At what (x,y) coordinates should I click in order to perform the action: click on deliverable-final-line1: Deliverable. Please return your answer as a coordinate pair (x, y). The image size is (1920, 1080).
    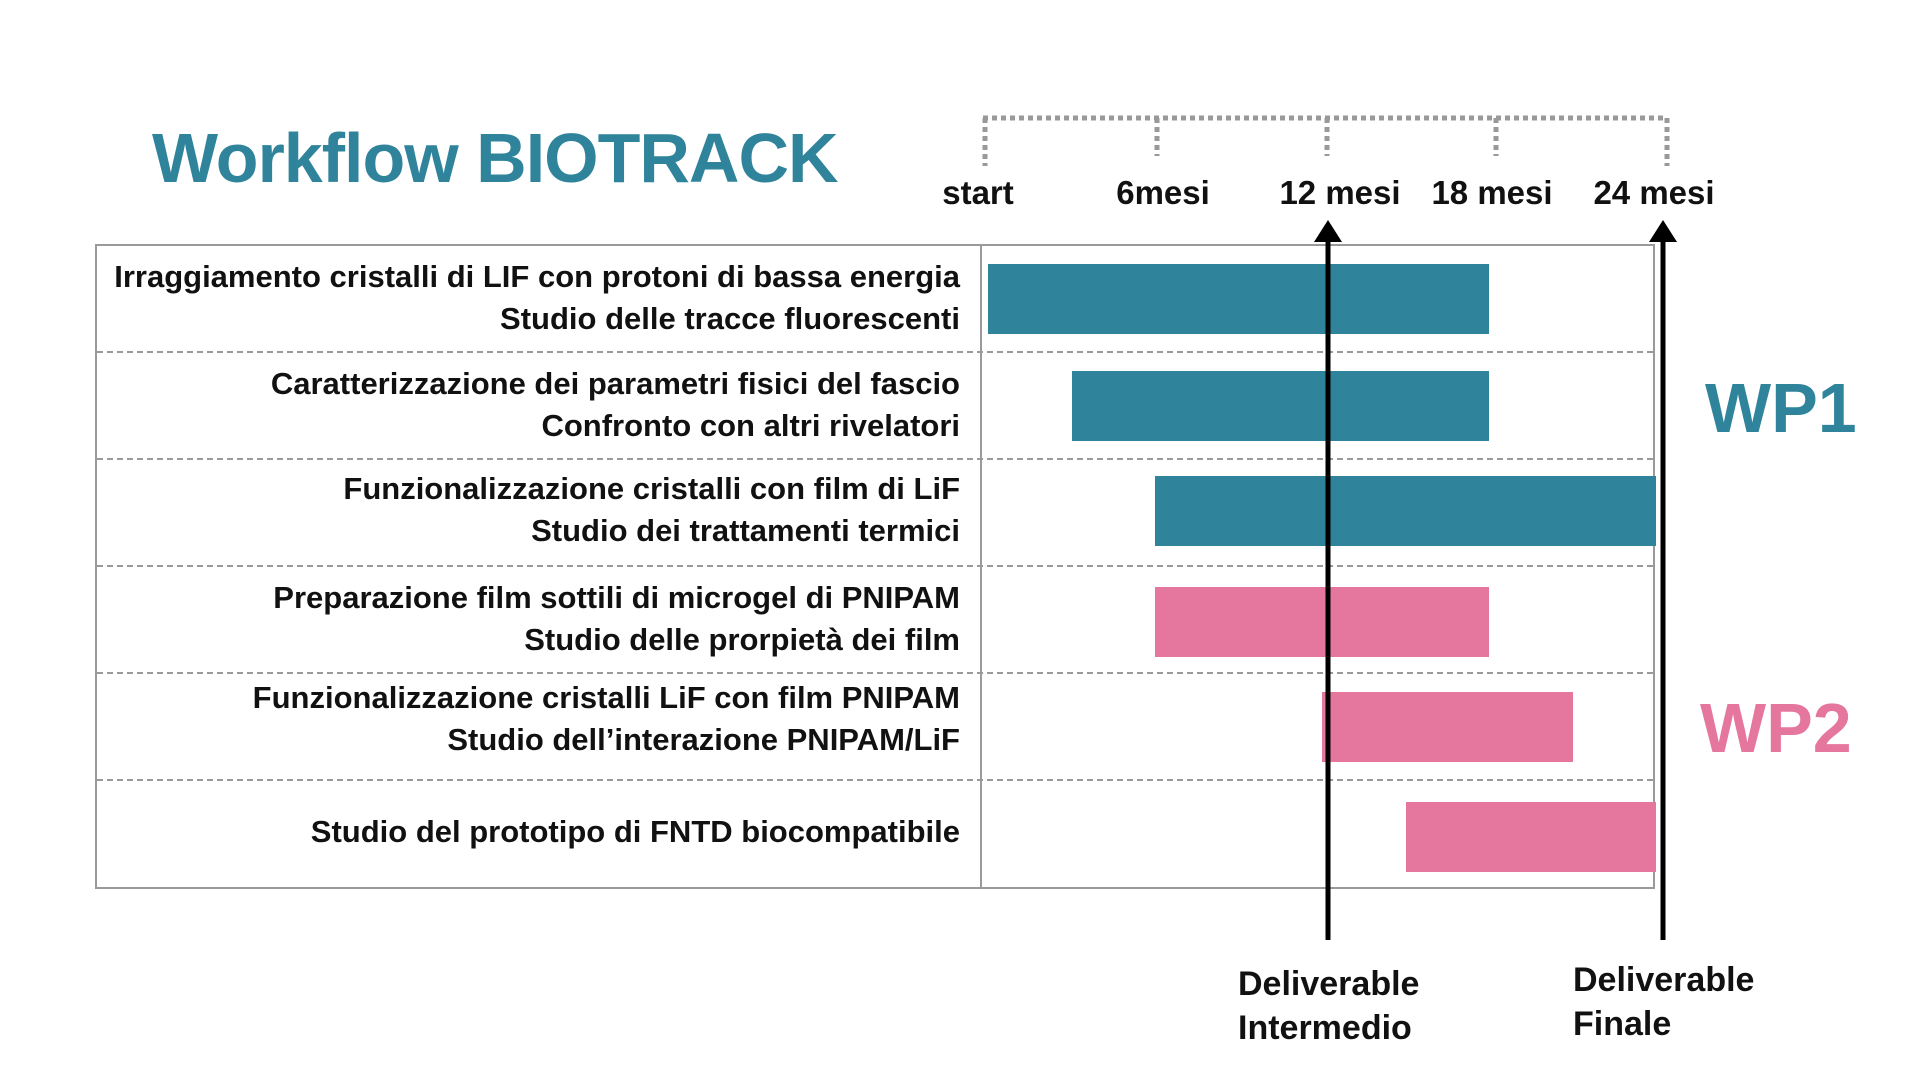
    Looking at the image, I should click on (1664, 980).